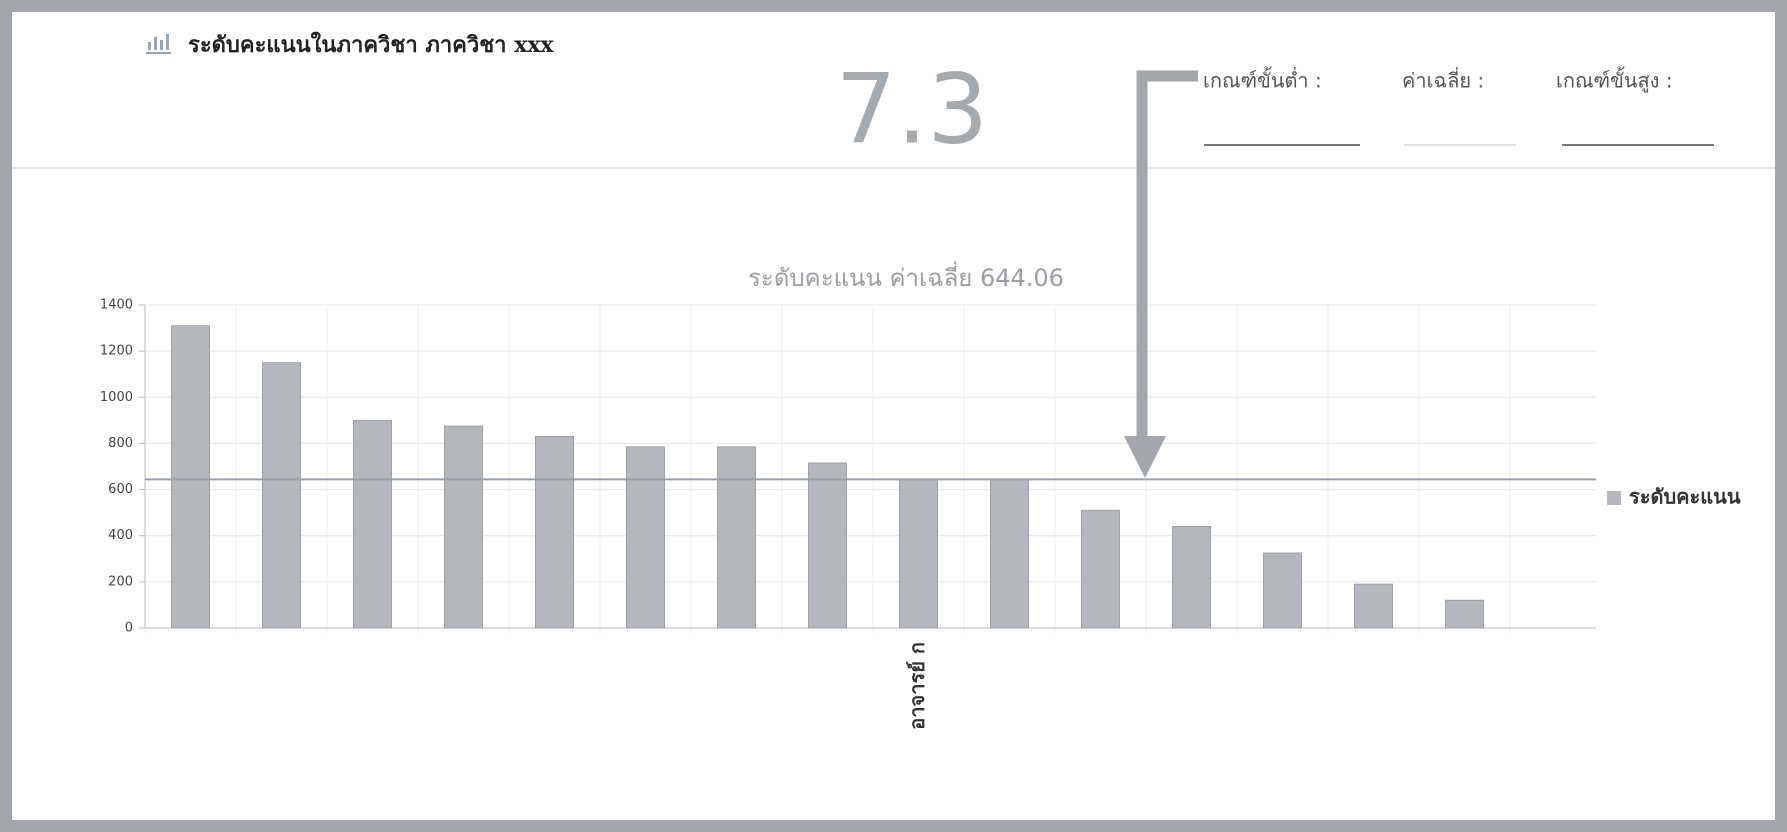  I want to click on score: 7.3, so click(912, 109).